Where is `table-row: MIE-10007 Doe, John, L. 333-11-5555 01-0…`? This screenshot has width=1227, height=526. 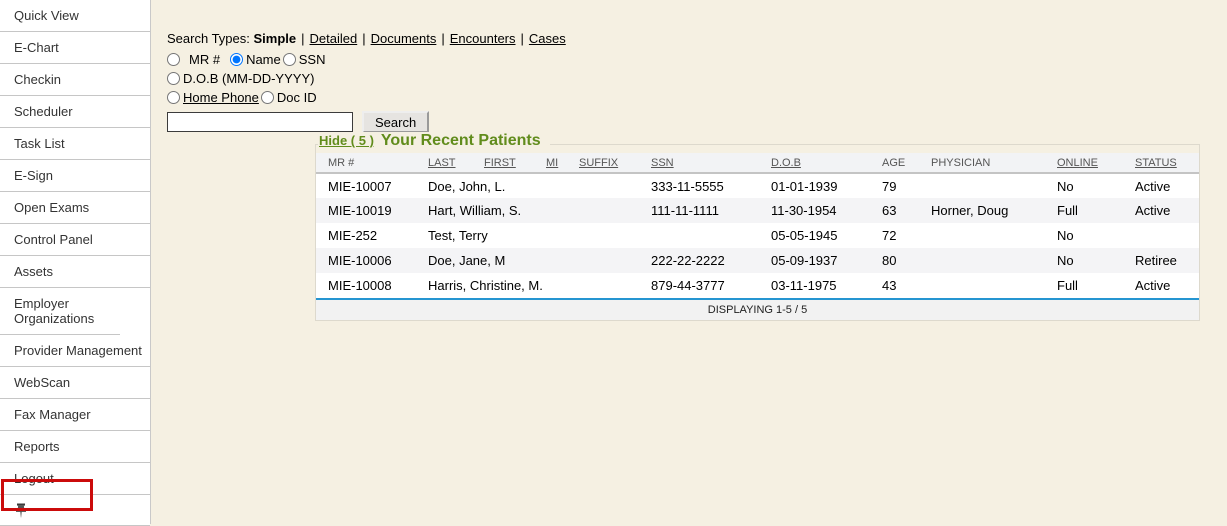 table-row: MIE-10007 Doe, John, L. 333-11-5555 01-0… is located at coordinates (757, 185).